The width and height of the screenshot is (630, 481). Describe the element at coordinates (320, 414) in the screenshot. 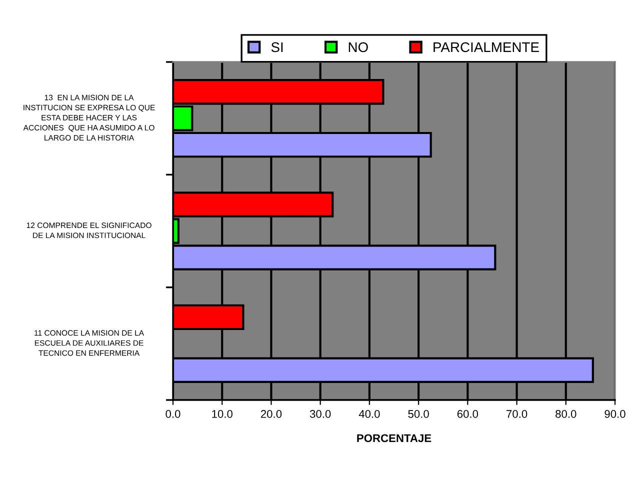

I see `x-tick-label: 30.0` at that location.